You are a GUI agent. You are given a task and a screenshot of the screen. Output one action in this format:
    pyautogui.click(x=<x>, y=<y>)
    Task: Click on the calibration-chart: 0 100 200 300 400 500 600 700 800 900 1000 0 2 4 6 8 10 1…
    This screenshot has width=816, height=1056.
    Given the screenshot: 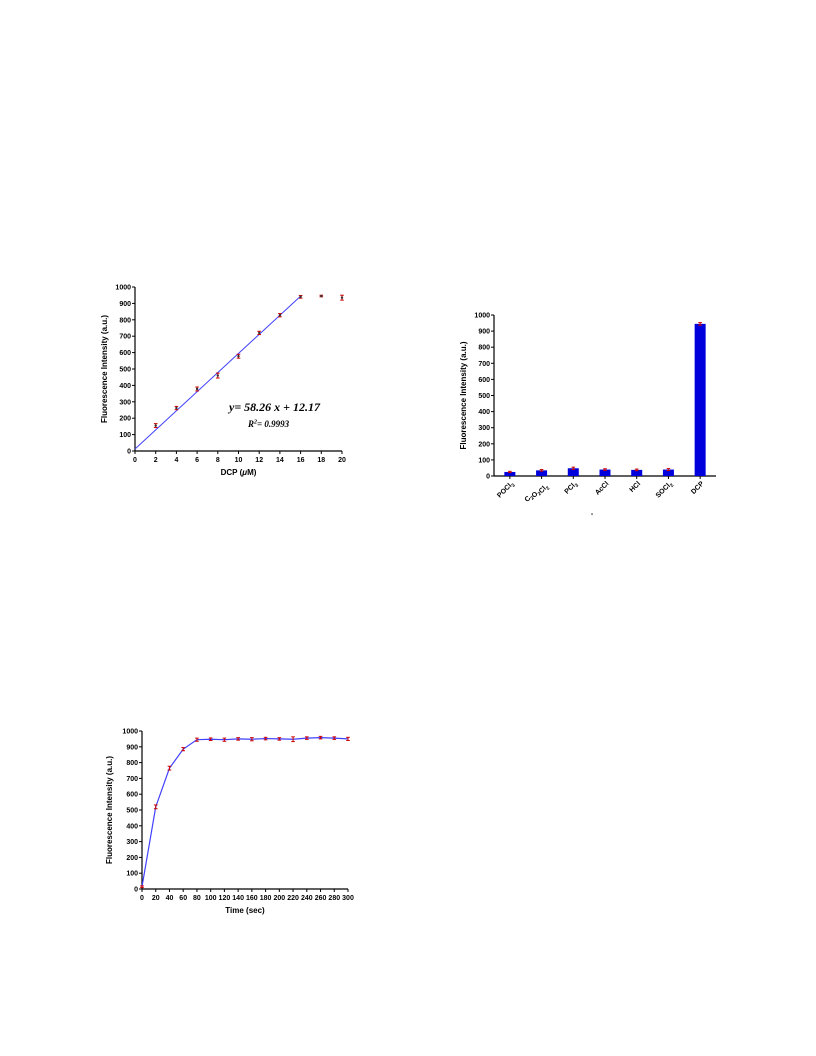 What is the action you would take?
    pyautogui.click(x=230, y=383)
    